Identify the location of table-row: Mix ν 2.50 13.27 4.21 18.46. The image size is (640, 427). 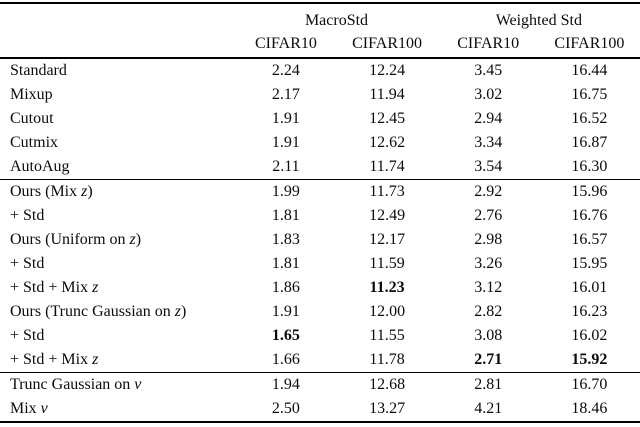
(320, 409).